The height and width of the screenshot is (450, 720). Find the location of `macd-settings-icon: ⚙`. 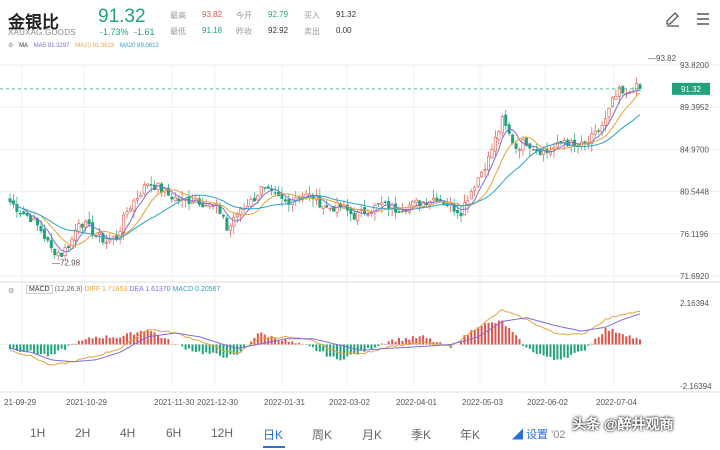

macd-settings-icon: ⚙ is located at coordinates (11, 291).